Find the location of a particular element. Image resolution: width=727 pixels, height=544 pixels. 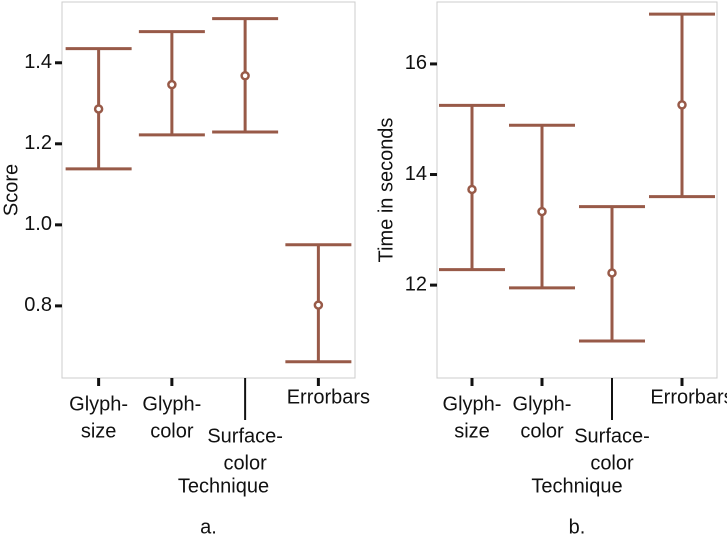

caption: a. is located at coordinates (208, 527).